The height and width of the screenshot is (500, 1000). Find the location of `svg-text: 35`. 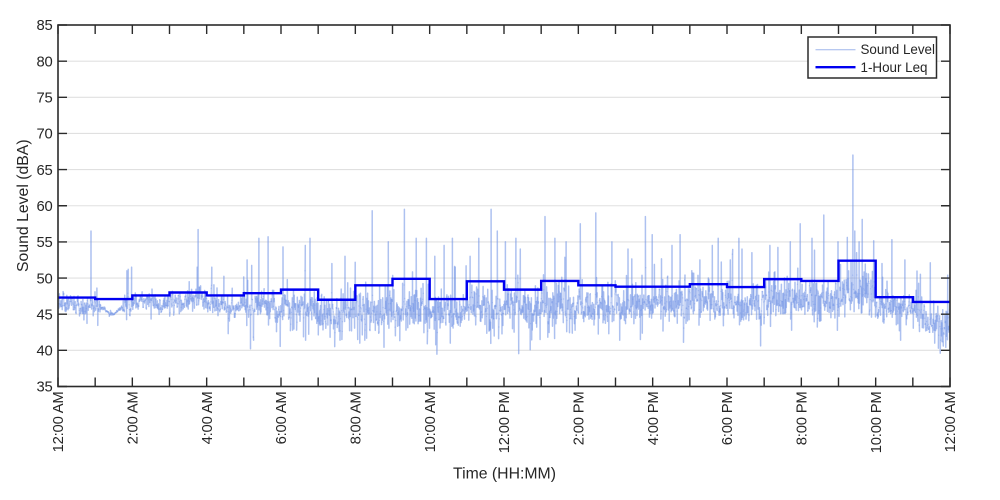

svg-text: 35 is located at coordinates (44, 388).